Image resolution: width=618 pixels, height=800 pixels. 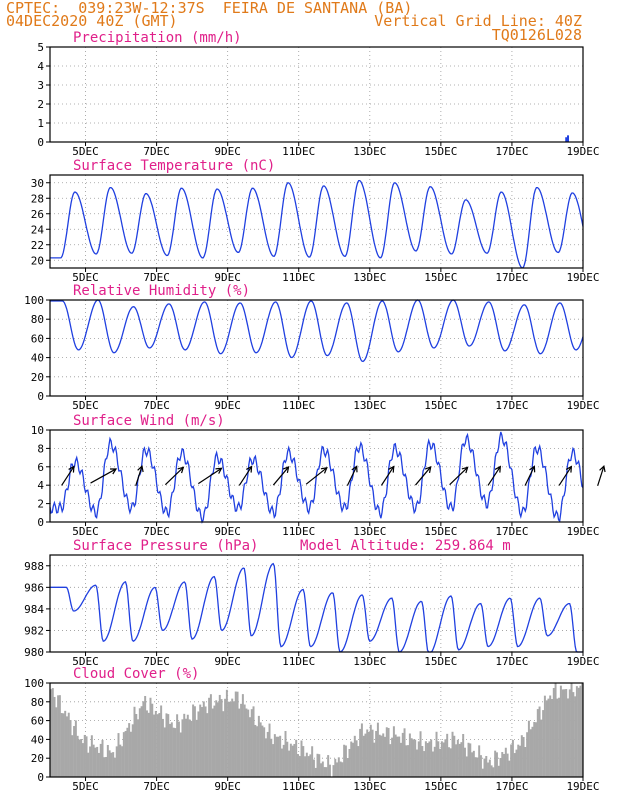 I want to click on y-tick-label: 10, so click(x=37, y=430).